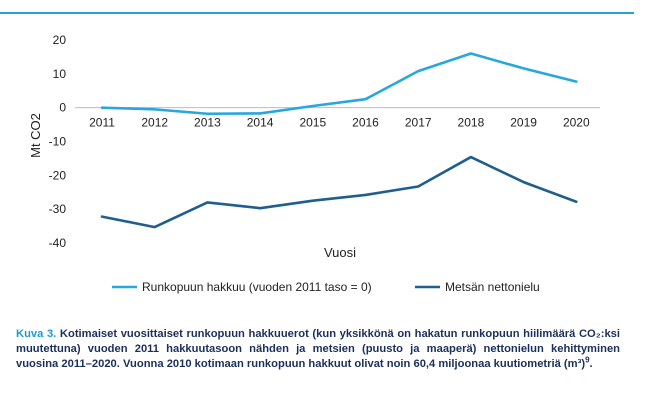 This screenshot has height=406, width=648. I want to click on x-tick-label: 2013, so click(207, 123).